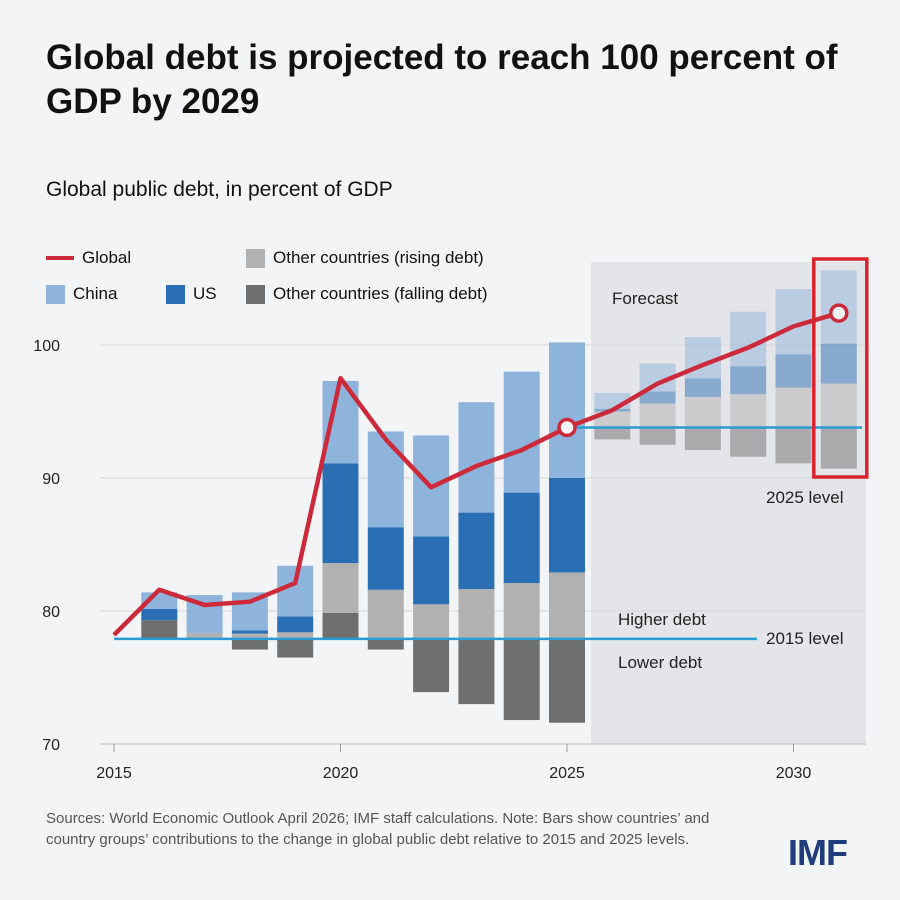  What do you see at coordinates (662, 619) in the screenshot?
I see `label-higher-debt: Higher debt` at bounding box center [662, 619].